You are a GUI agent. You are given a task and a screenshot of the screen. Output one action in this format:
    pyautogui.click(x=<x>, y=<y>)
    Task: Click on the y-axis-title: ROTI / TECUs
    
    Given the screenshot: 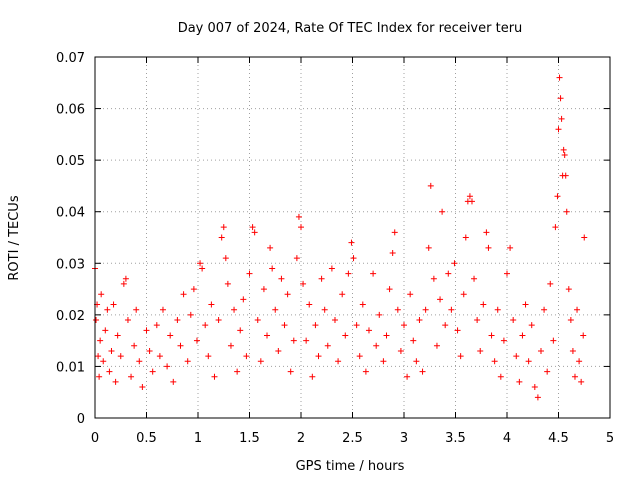 What is the action you would take?
    pyautogui.click(x=14, y=237)
    